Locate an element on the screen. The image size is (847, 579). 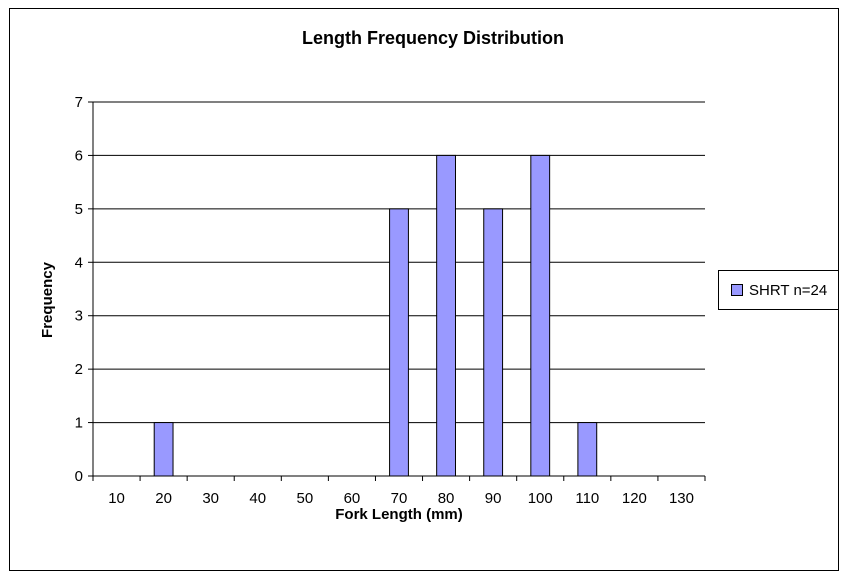
x-tick-label: 120 is located at coordinates (634, 498).